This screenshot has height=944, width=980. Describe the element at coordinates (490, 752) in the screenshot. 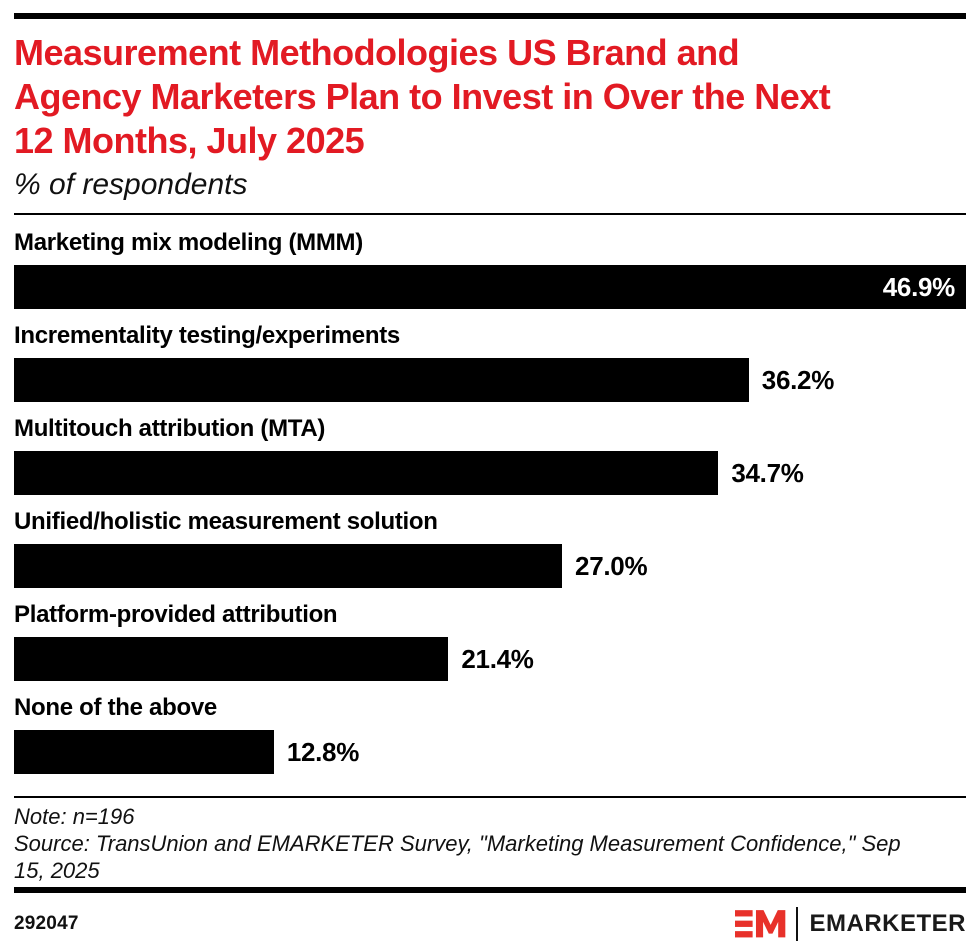

I see `bar-track: 12.8%` at that location.